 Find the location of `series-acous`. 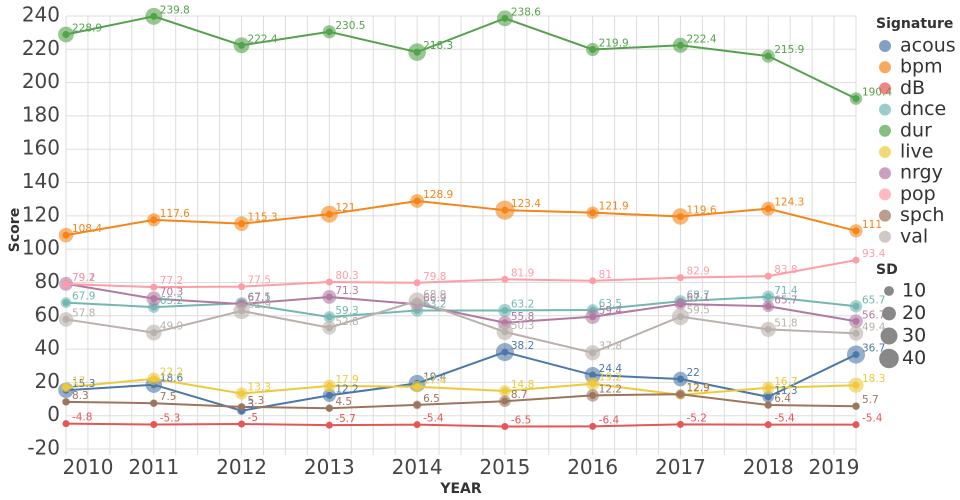

series-acous is located at coordinates (462, 379).